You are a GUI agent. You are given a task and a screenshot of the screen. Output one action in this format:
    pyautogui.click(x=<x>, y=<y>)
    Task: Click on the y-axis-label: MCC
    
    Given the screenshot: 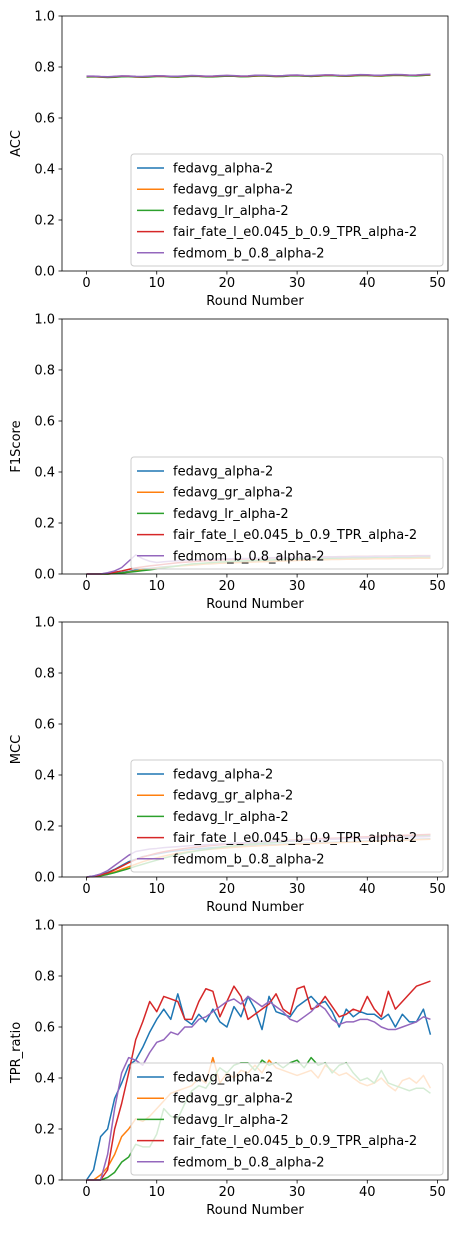 What is the action you would take?
    pyautogui.click(x=16, y=749)
    